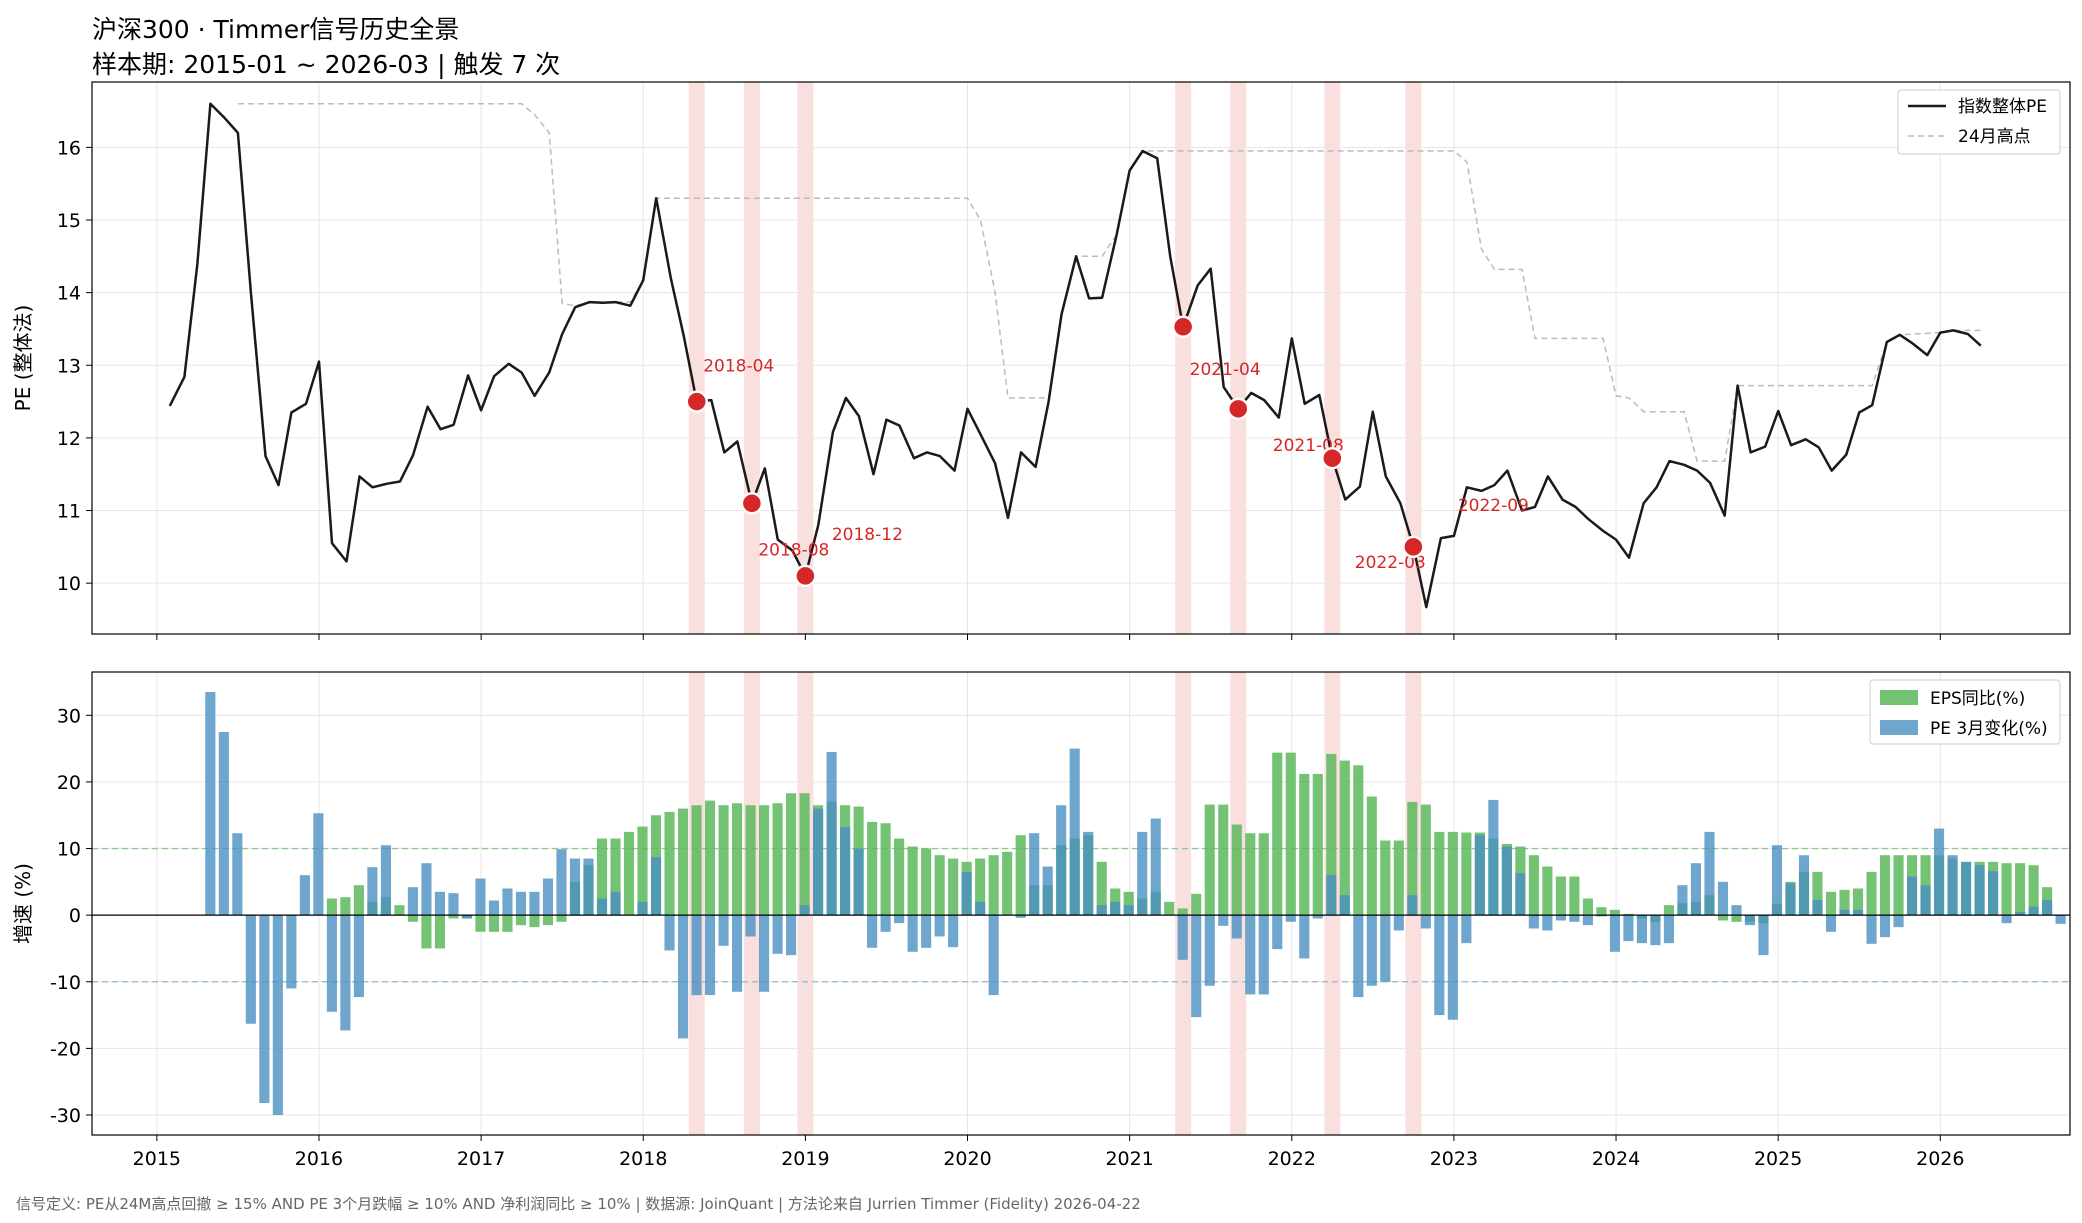  What do you see at coordinates (23, 358) in the screenshot?
I see `y-axis-label: PE (整体法)` at bounding box center [23, 358].